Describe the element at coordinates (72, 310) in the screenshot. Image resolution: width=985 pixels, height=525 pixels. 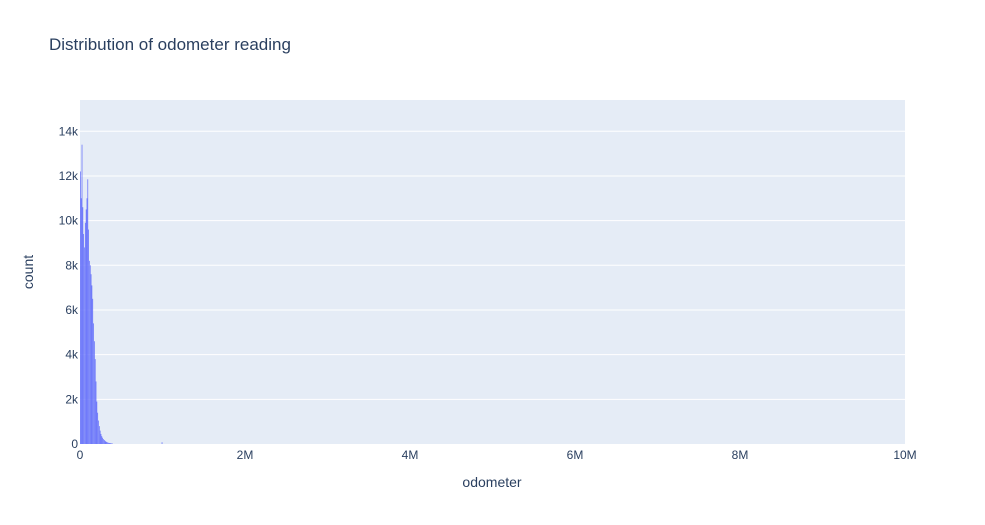
I see `y-tick-label: 6k` at that location.